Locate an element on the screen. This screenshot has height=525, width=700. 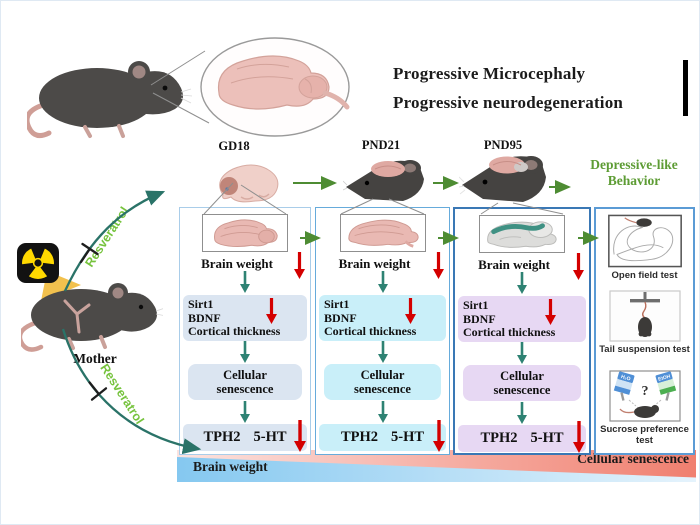
title-line-2: Progressive neurodegeneration is located at coordinates (508, 102).